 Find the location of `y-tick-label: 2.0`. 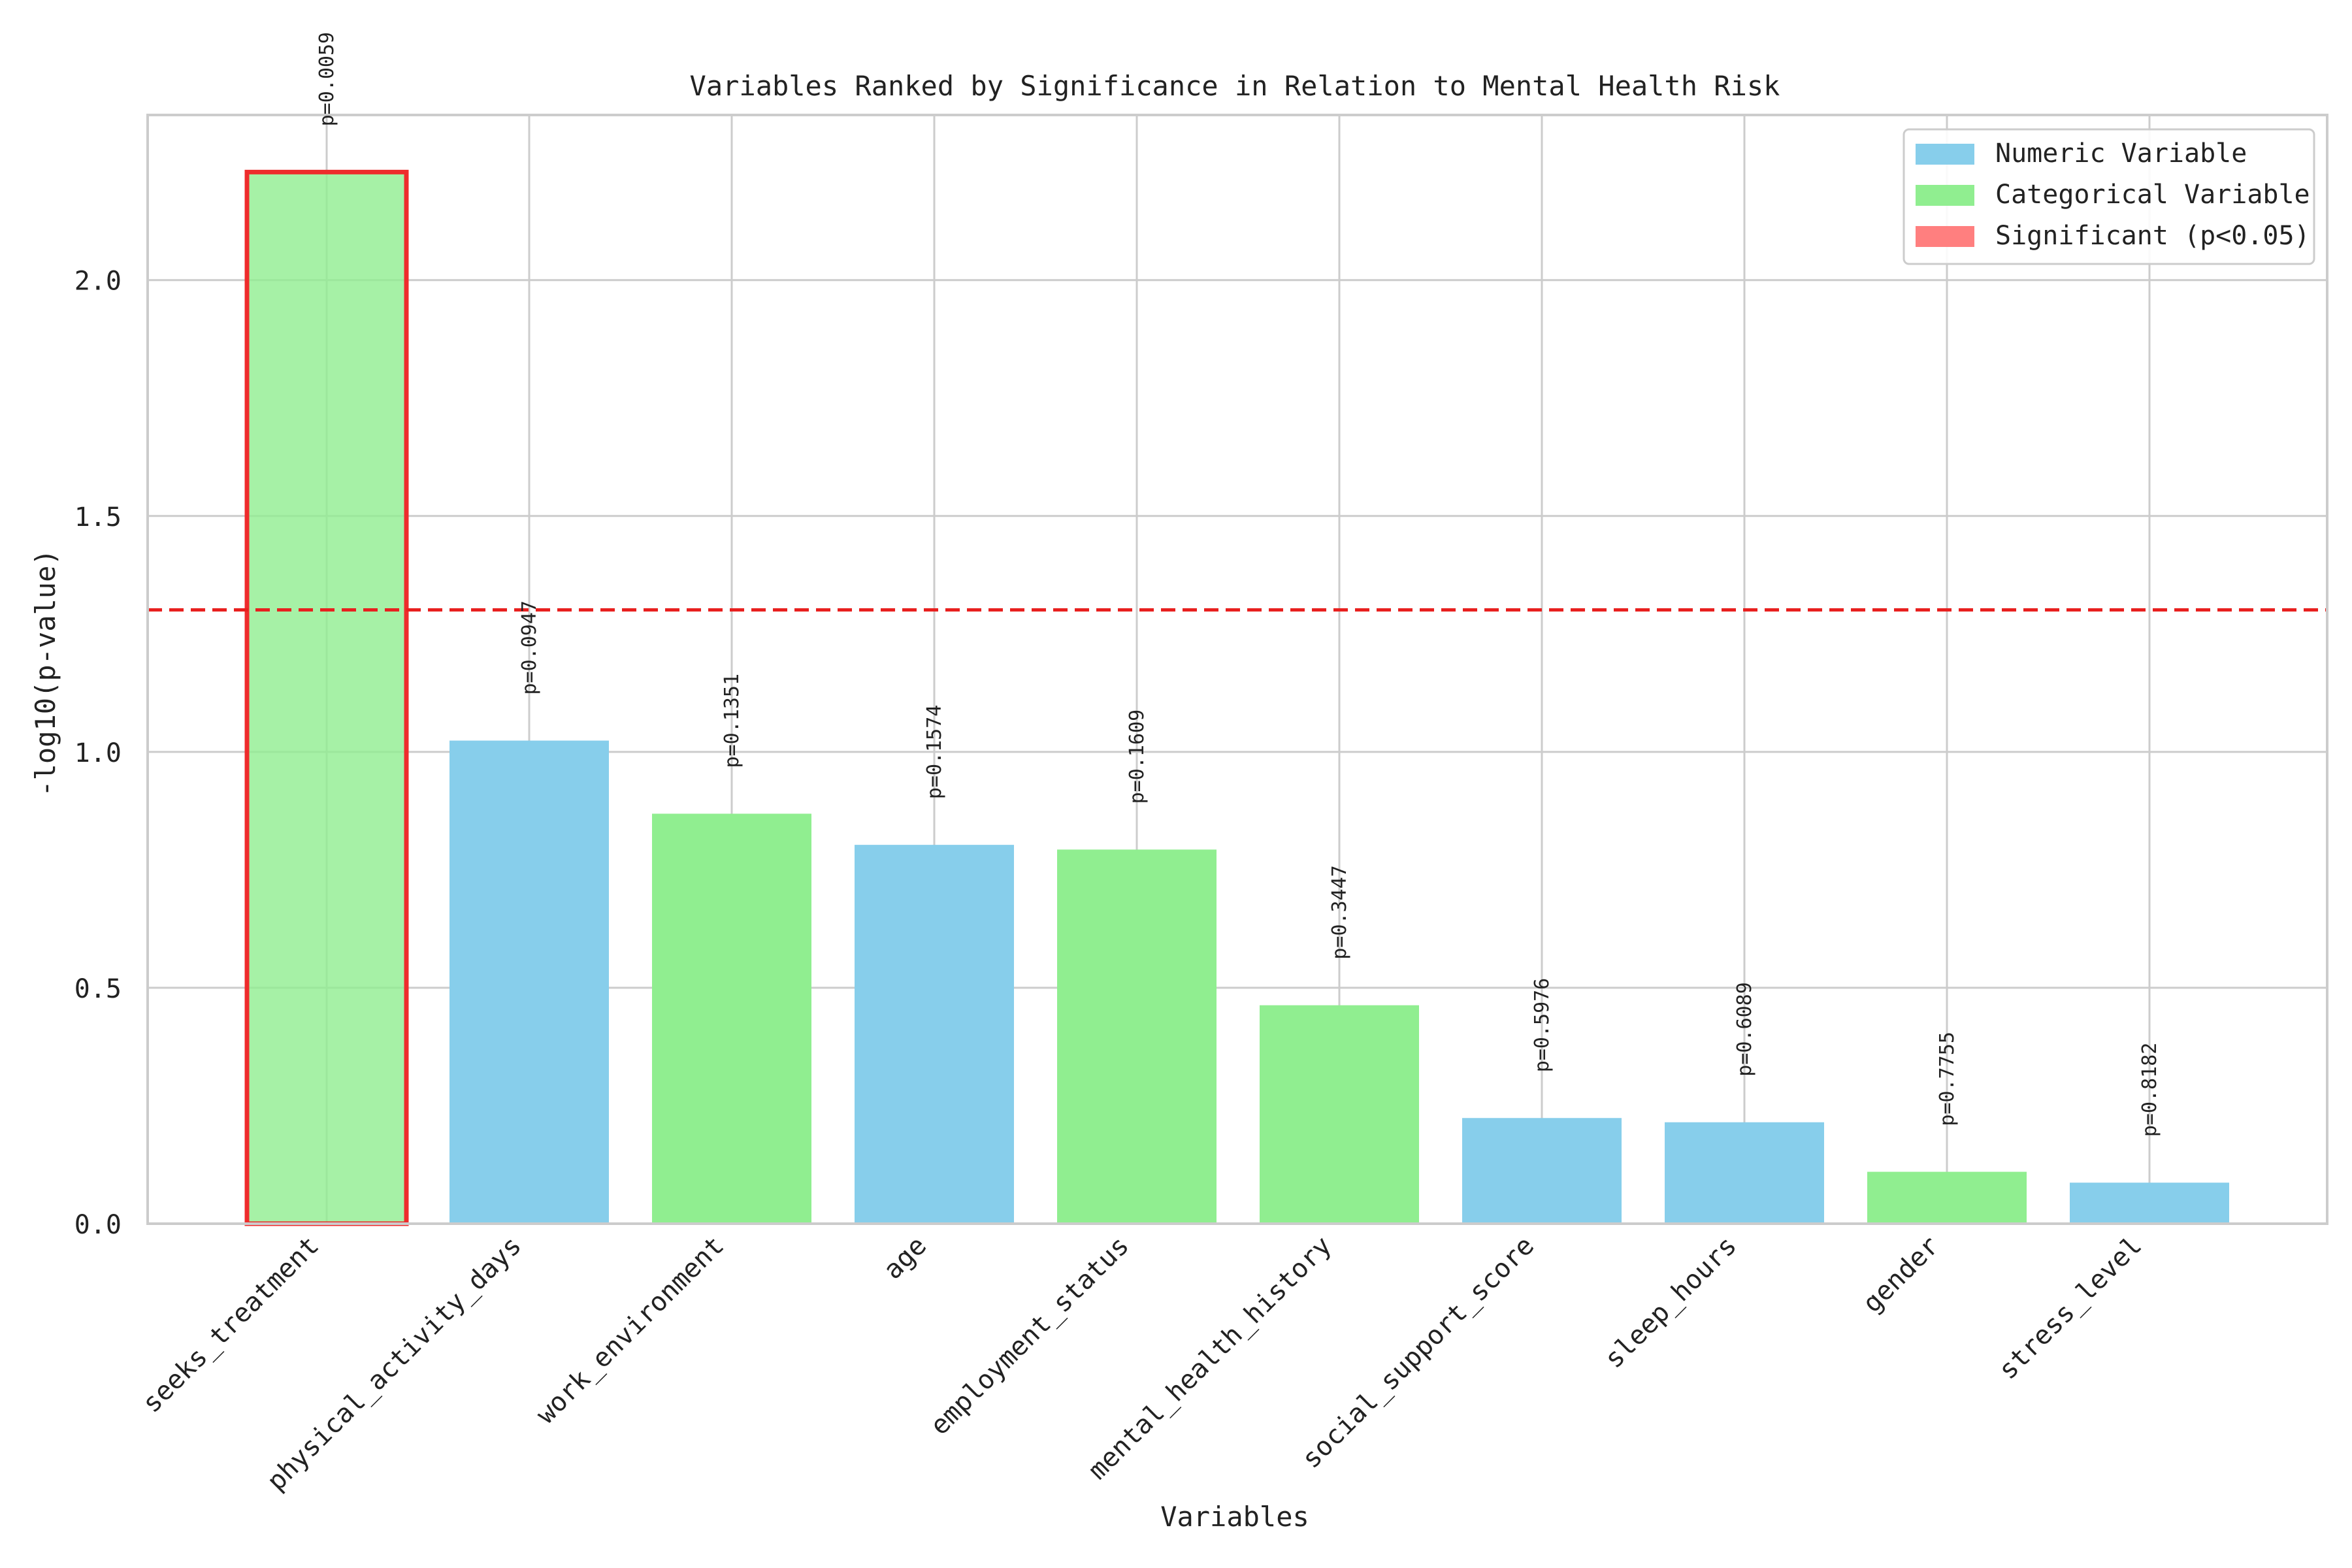

y-tick-label: 2.0 is located at coordinates (98, 282).